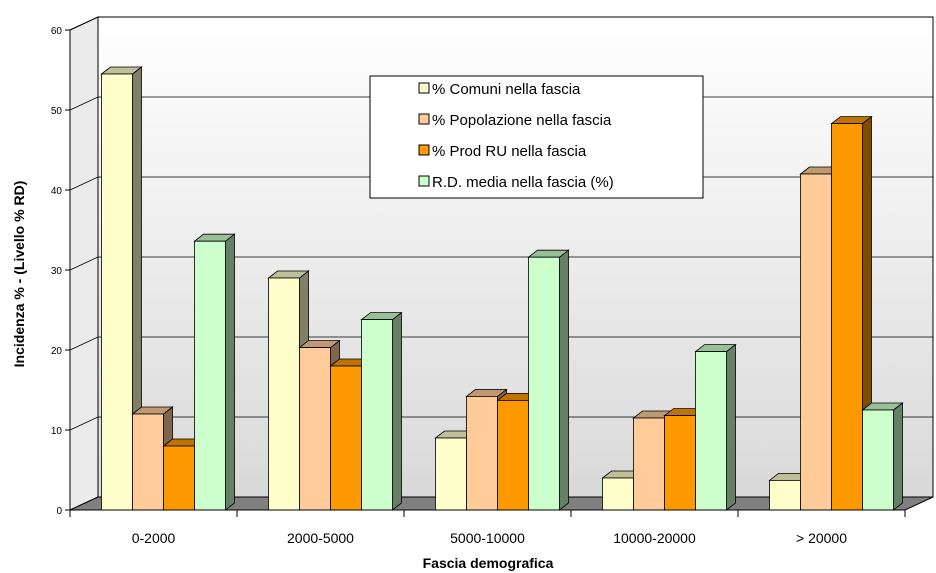 This screenshot has width=936, height=573. Describe the element at coordinates (57, 191) in the screenshot. I see `y-tick-label: 40` at that location.